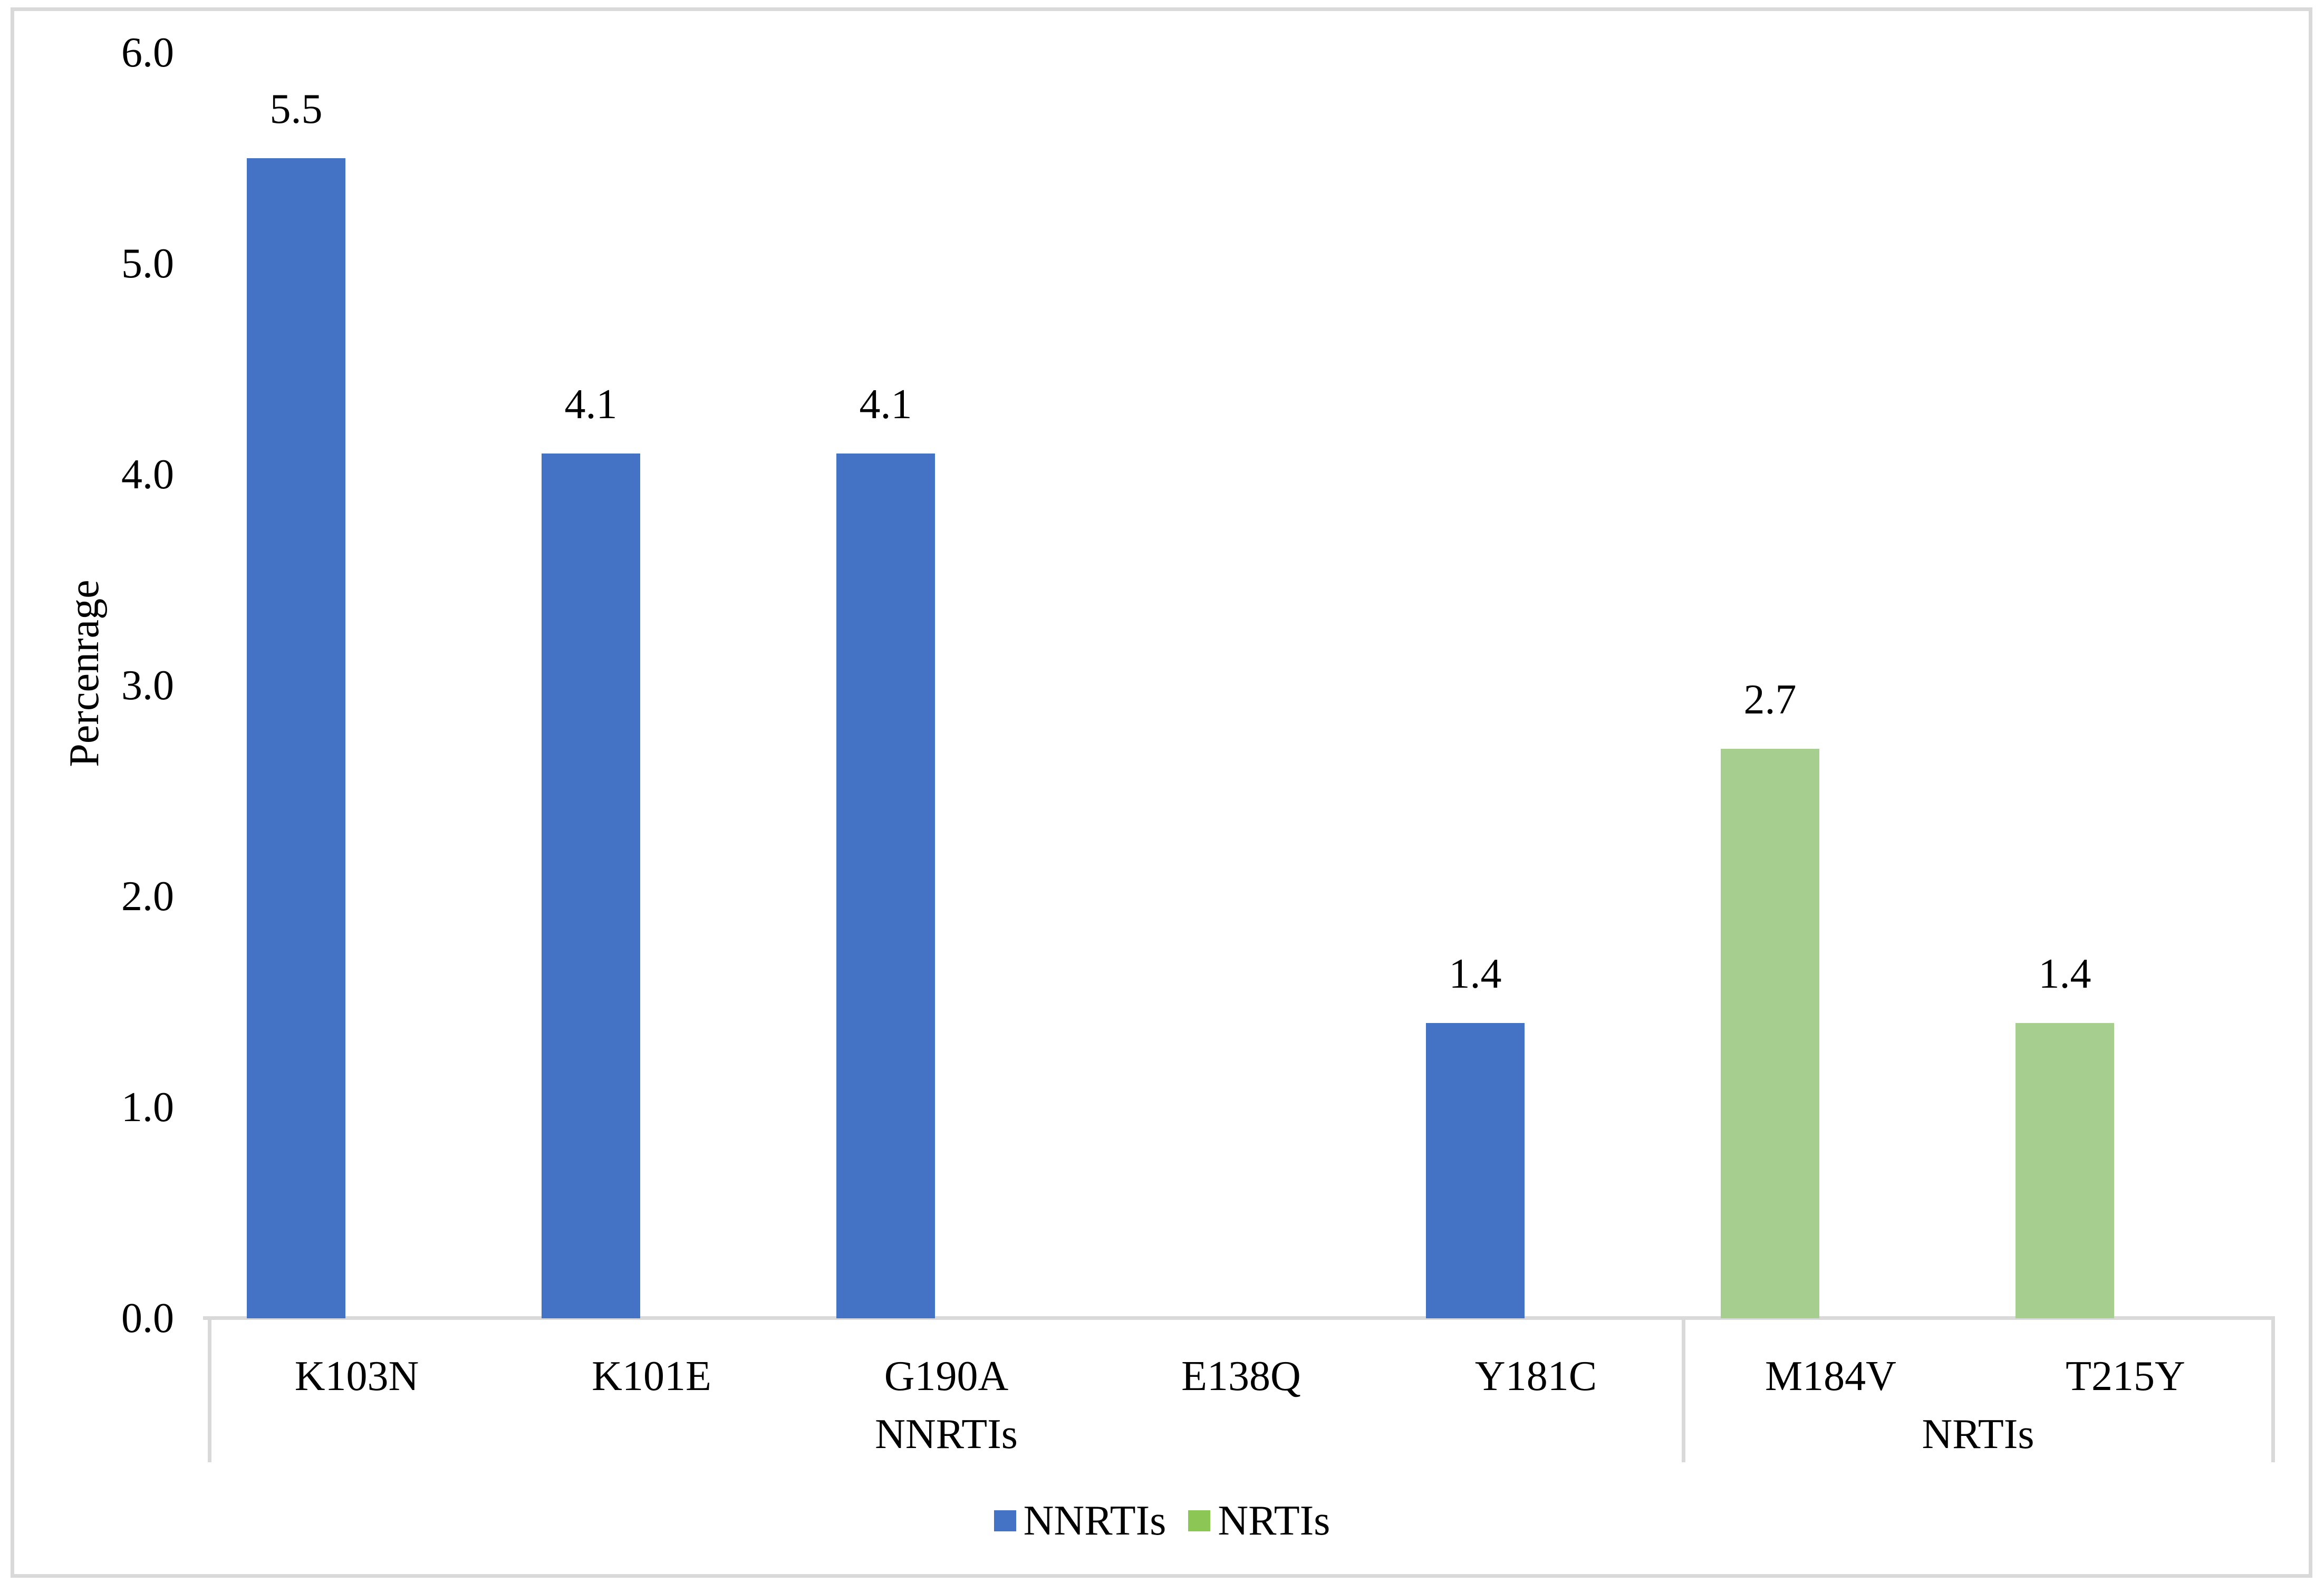  What do you see at coordinates (1475, 974) in the screenshot?
I see `value-label-y181c: 1.4` at bounding box center [1475, 974].